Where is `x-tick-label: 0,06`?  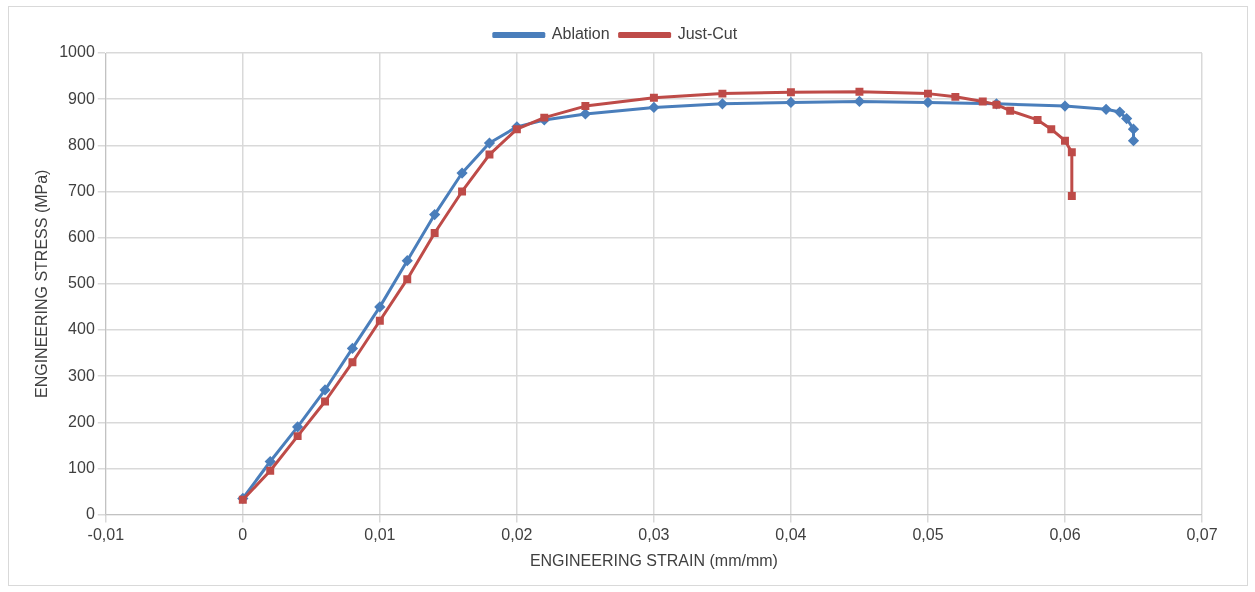
x-tick-label: 0,06 is located at coordinates (1065, 534).